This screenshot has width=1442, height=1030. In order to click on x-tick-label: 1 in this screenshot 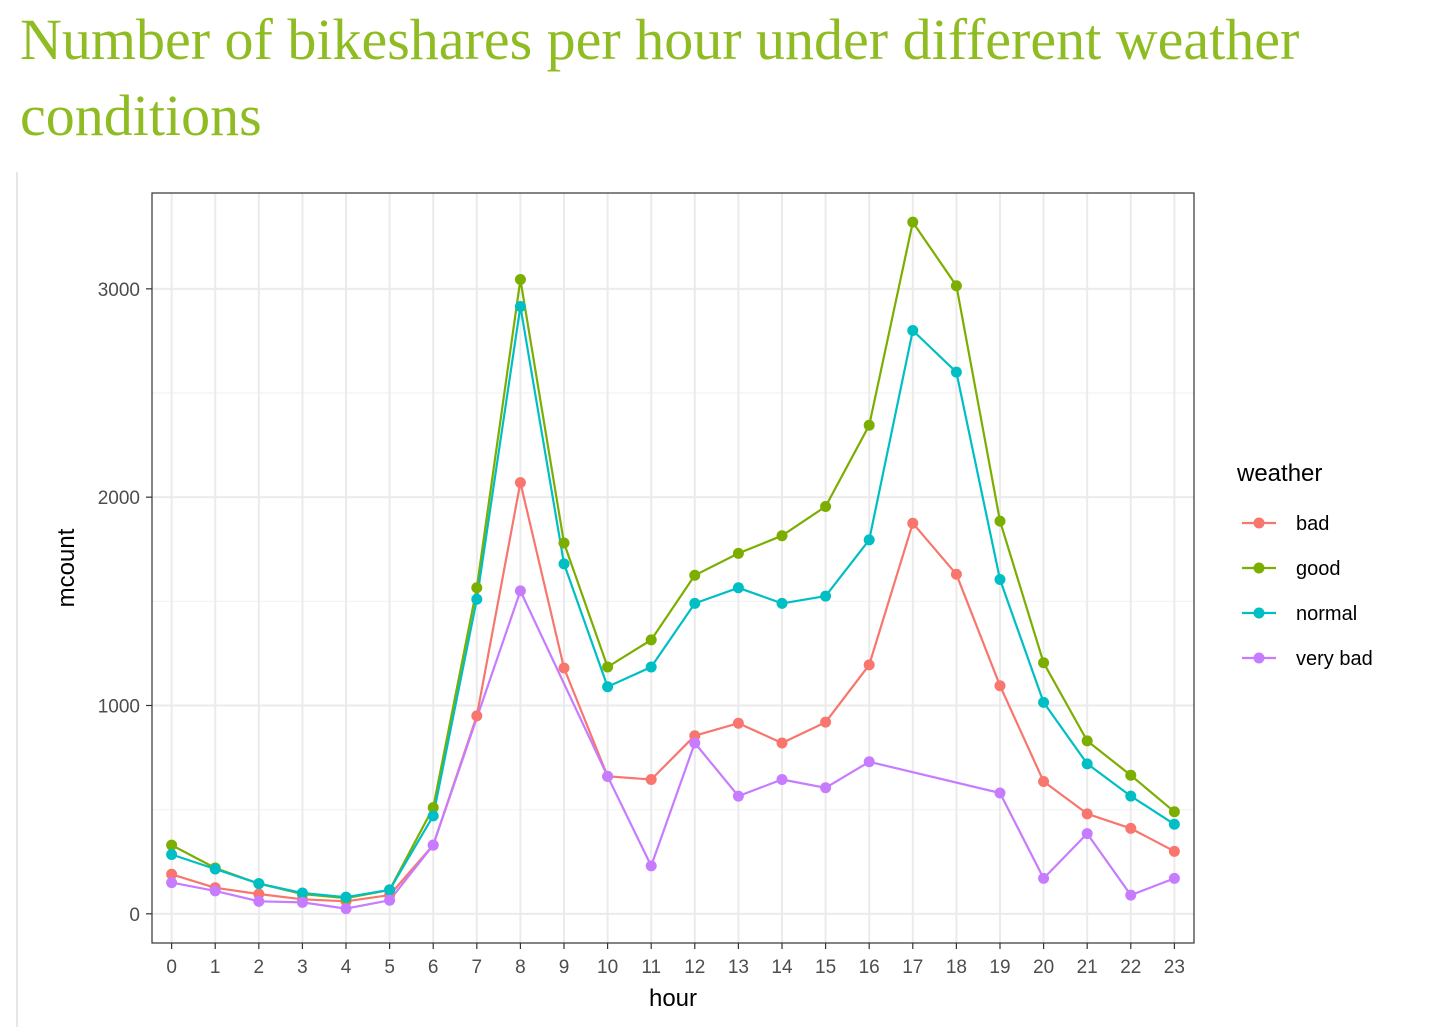, I will do `click(215, 967)`.